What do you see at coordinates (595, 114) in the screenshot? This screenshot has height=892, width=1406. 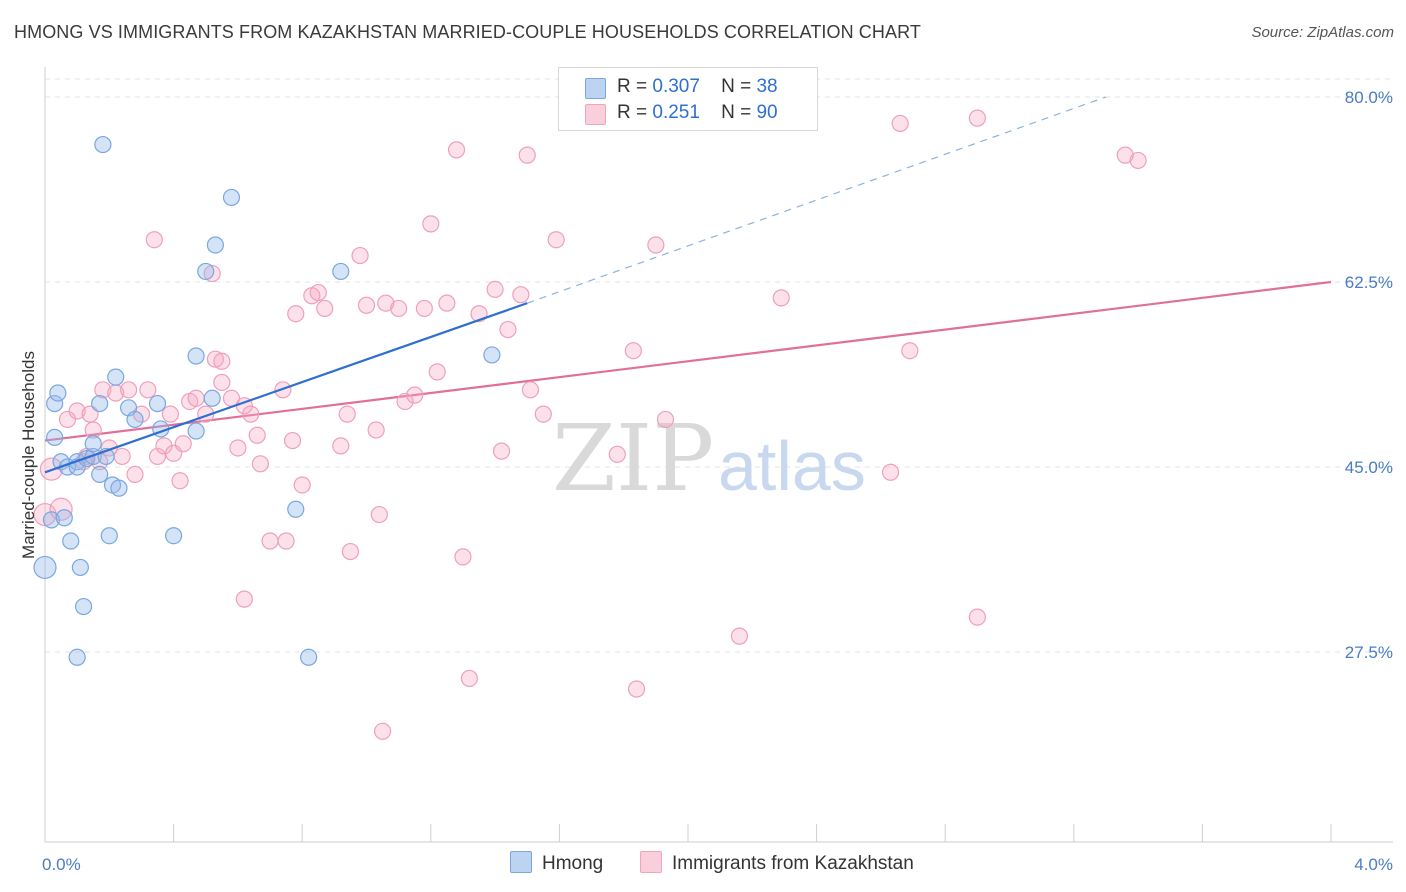 I see `kazakhstan-swatch` at bounding box center [595, 114].